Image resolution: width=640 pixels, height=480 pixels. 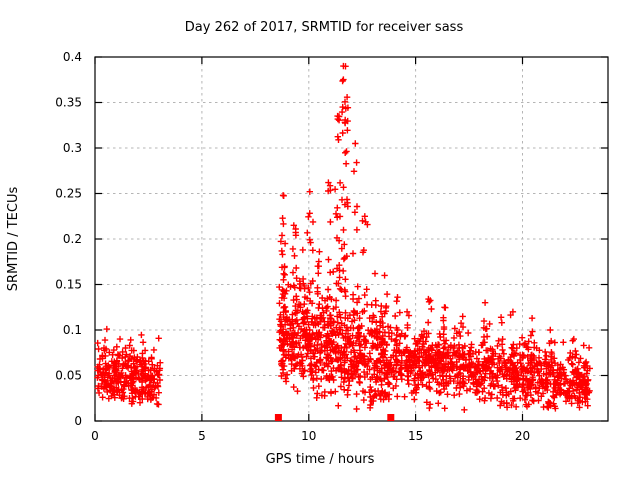 I want to click on y-tick-label: 0, so click(x=78, y=421).